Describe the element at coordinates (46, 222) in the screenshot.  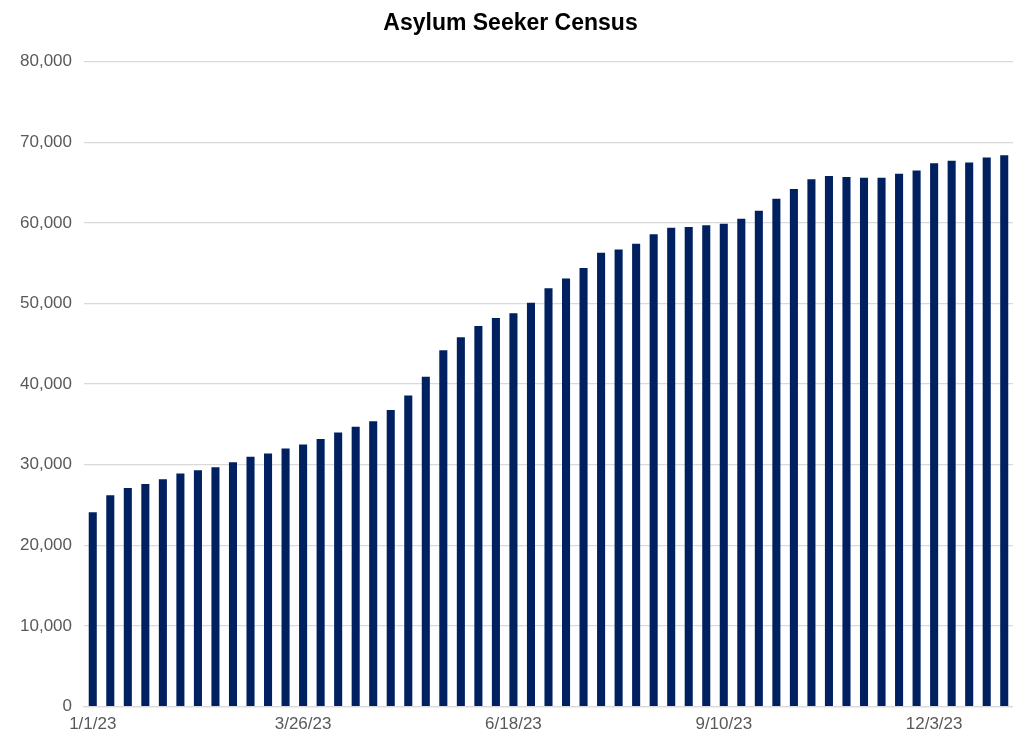
I see `y-tick-label: 60,000` at that location.